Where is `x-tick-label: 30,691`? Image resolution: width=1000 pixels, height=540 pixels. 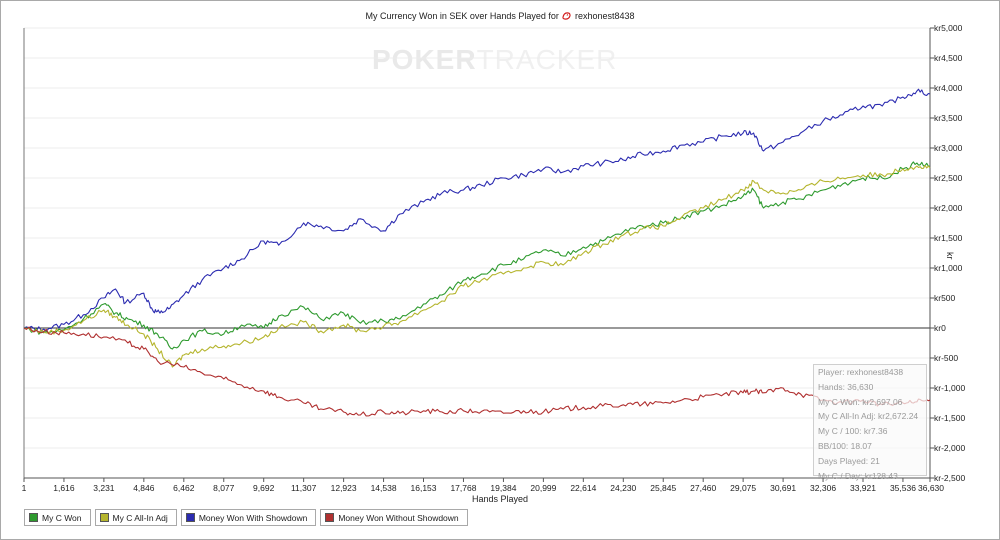
x-tick-label: 30,691 is located at coordinates (783, 488).